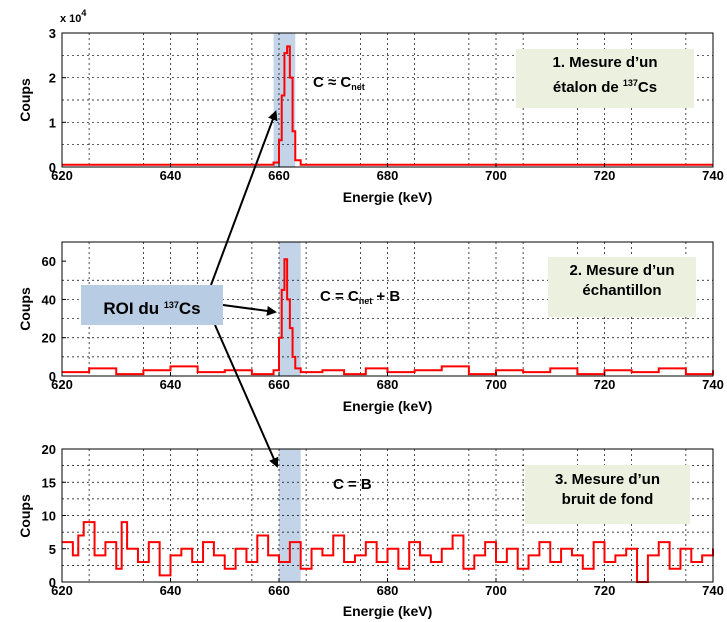 The image size is (727, 622). Describe the element at coordinates (52, 549) in the screenshot. I see `y-tick-label: 5` at that location.